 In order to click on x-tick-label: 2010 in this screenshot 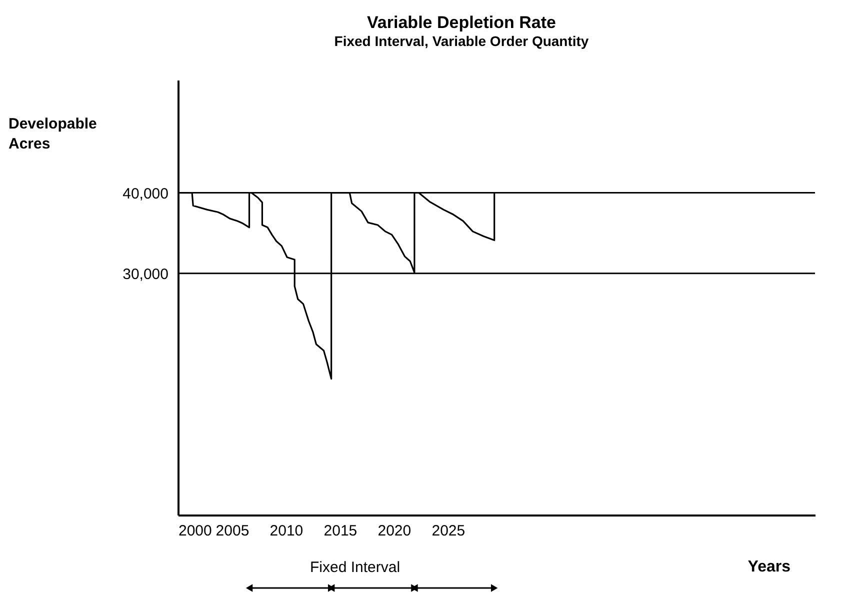, I will do `click(287, 531)`.